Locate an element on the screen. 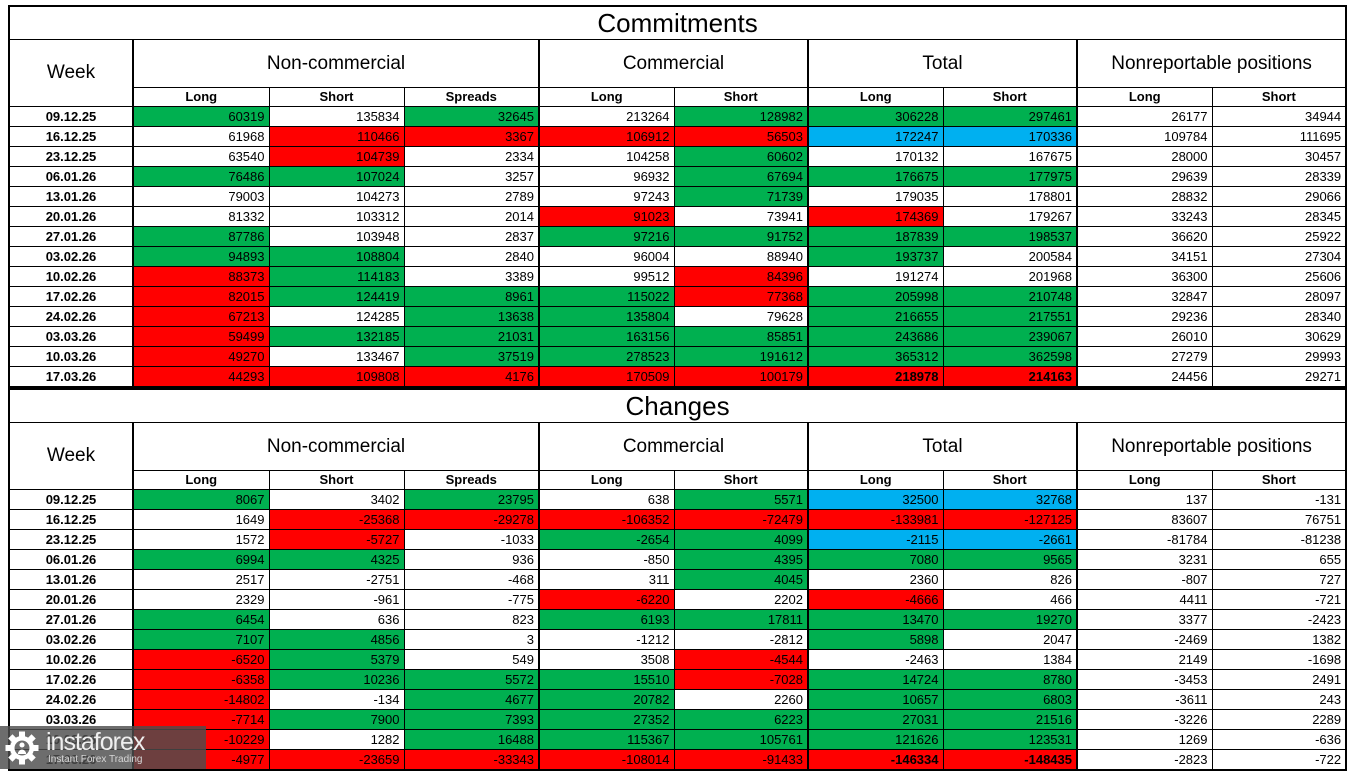 The height and width of the screenshot is (771, 1350). value-cell: 85851 is located at coordinates (741, 336).